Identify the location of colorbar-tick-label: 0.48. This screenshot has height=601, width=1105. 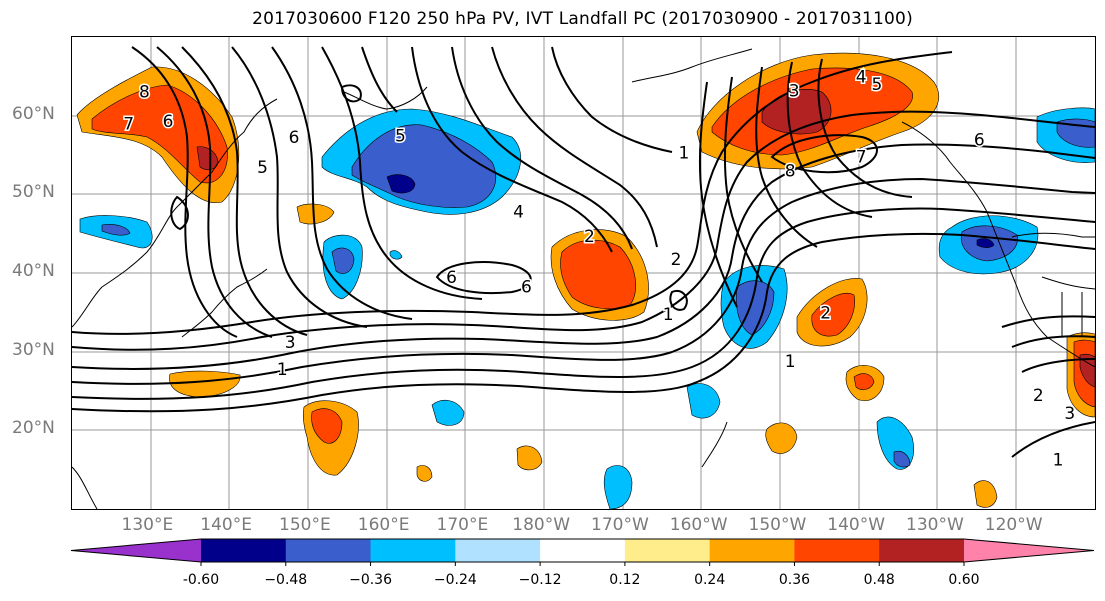
(879, 580).